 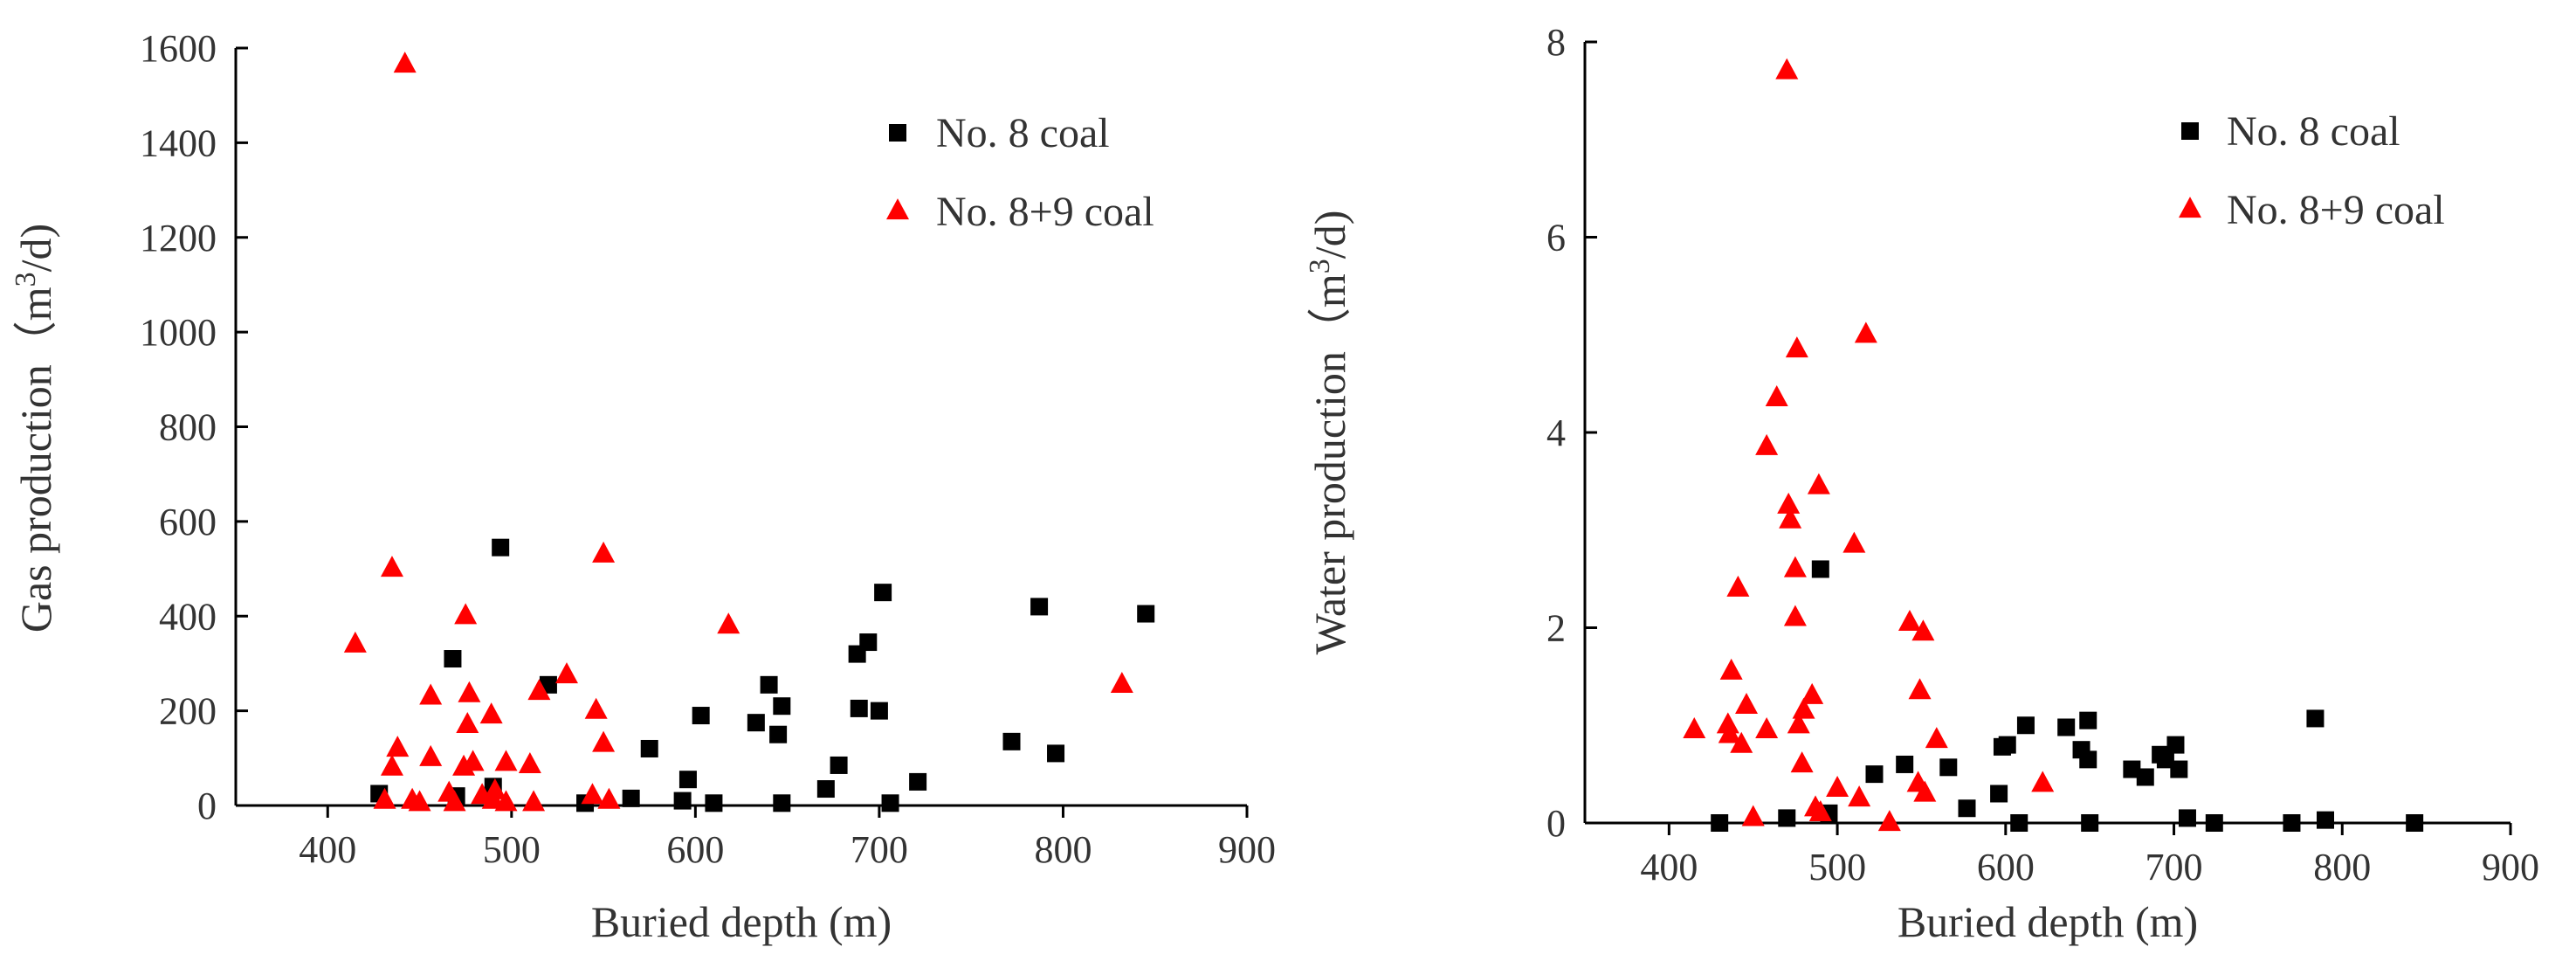 What do you see at coordinates (512, 849) in the screenshot?
I see `x-tick-label: 500` at bounding box center [512, 849].